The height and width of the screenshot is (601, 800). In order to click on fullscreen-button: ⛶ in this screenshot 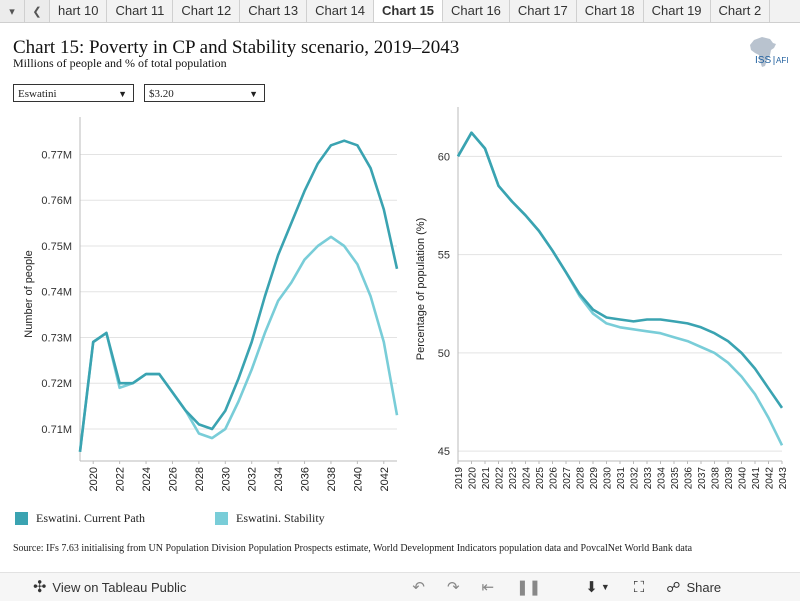, I will do `click(639, 587)`.